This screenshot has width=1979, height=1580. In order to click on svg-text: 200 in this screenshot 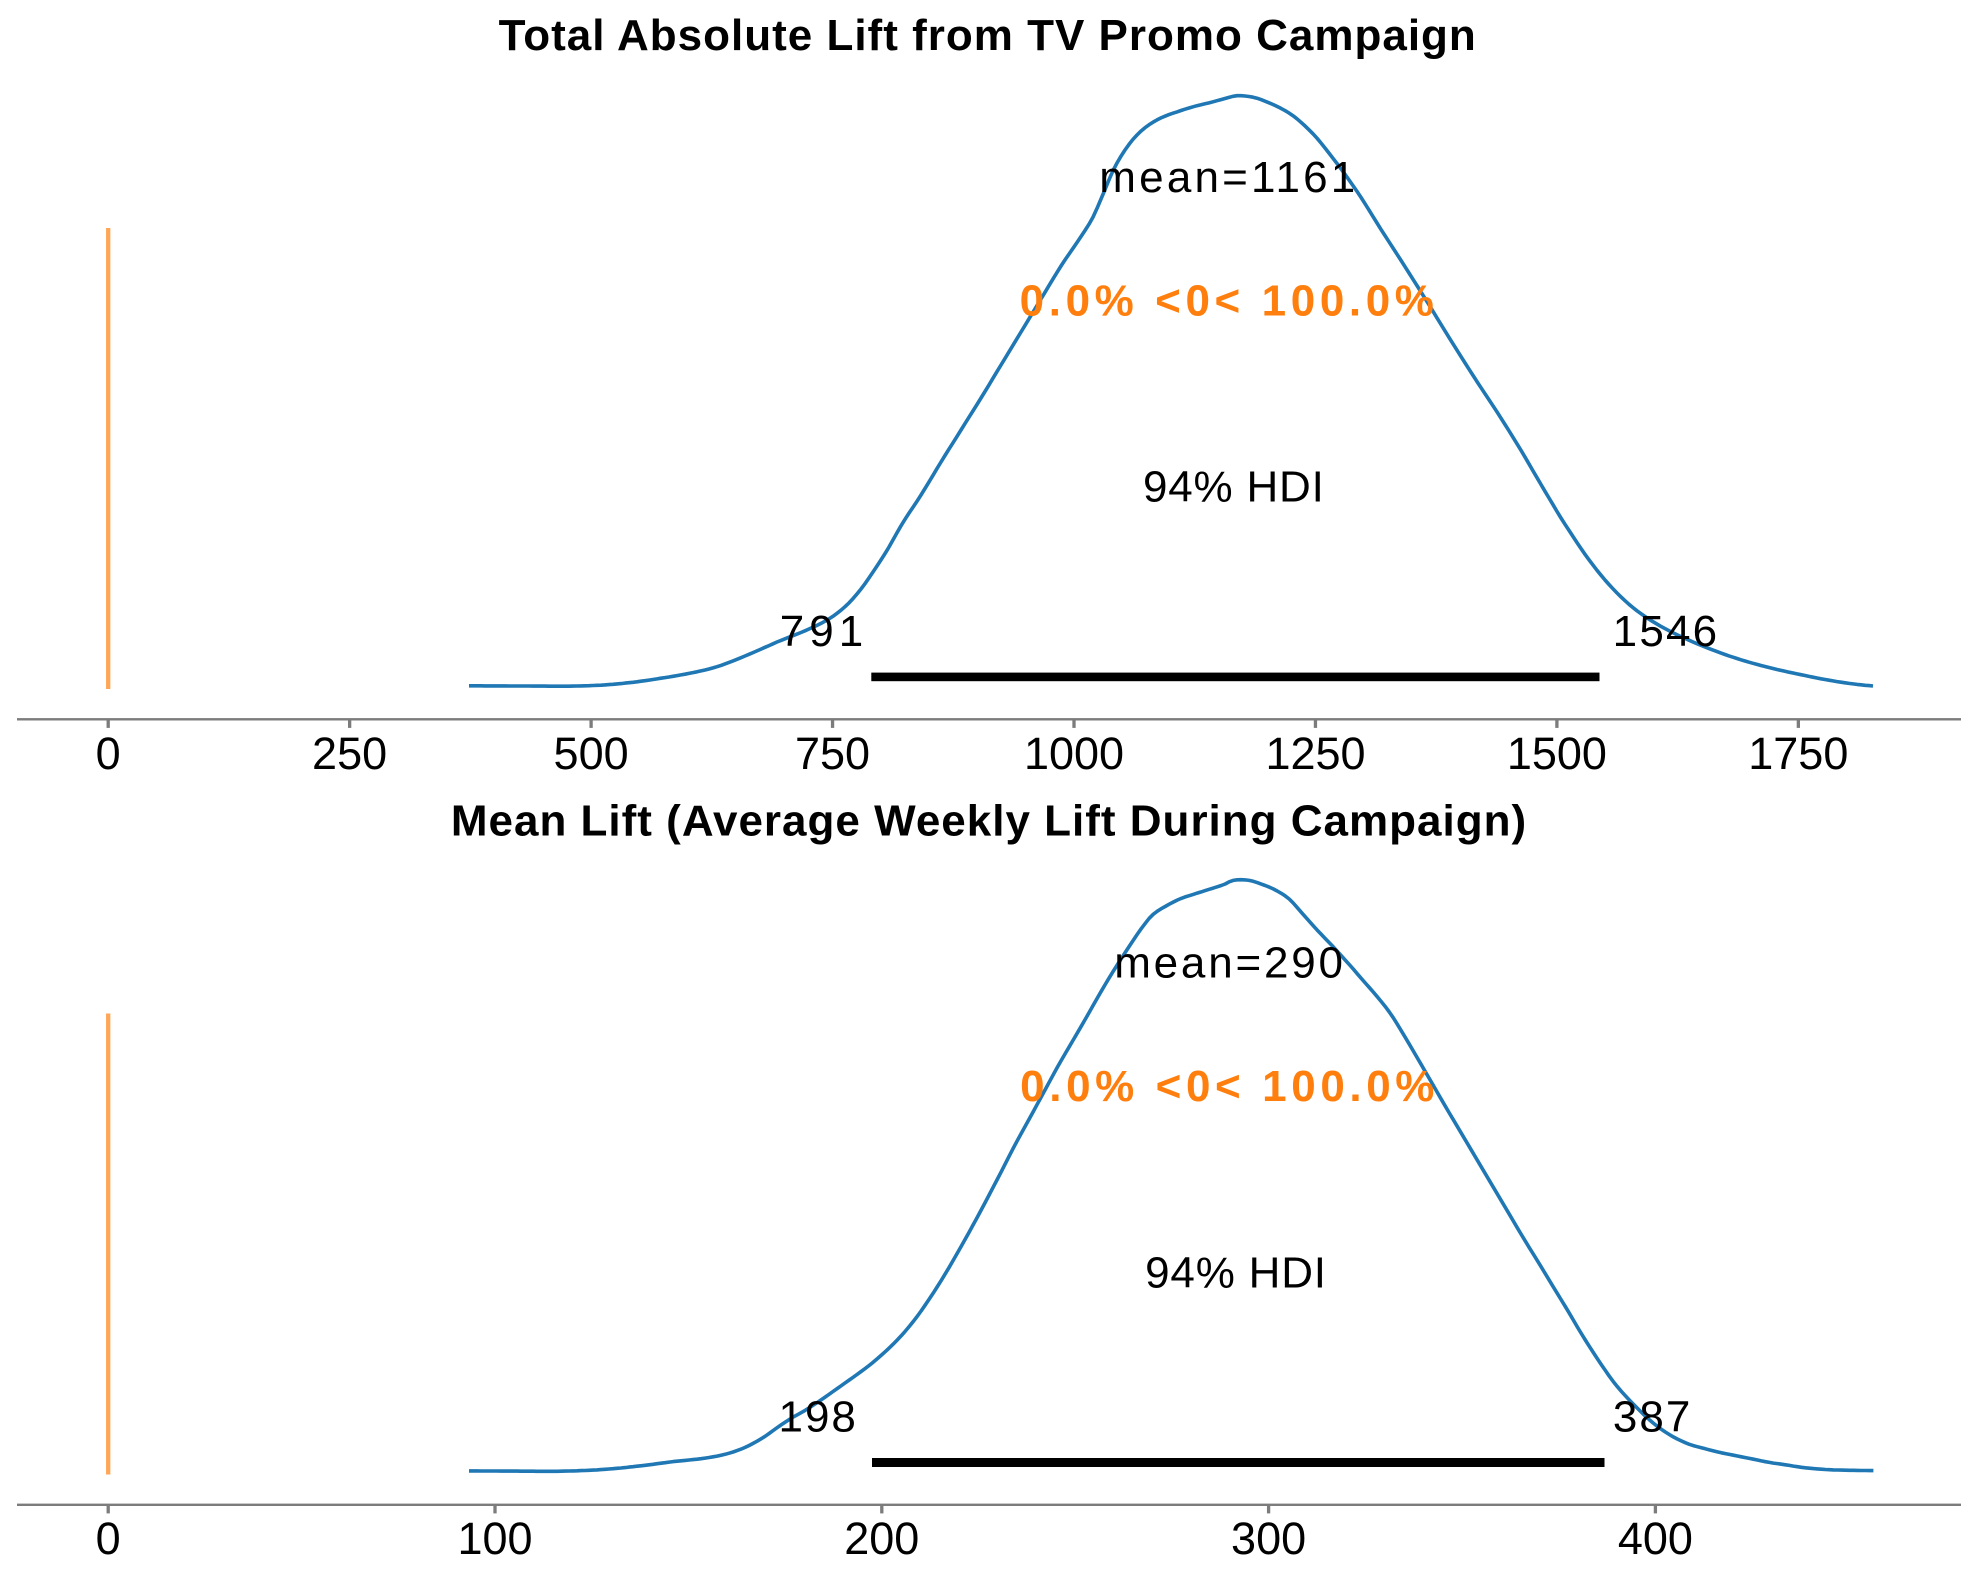, I will do `click(881, 1538)`.